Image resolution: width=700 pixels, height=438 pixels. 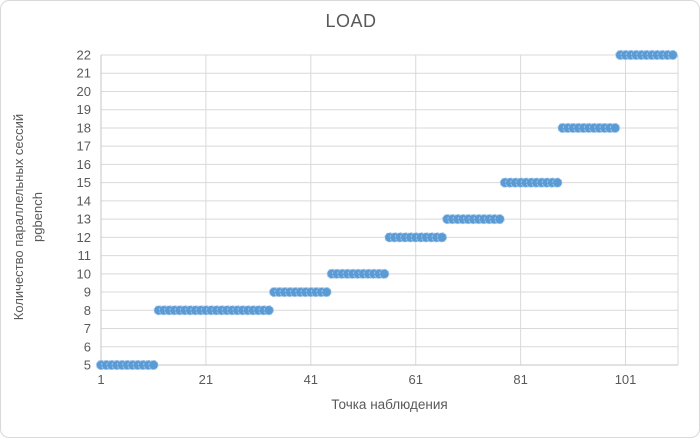 What do you see at coordinates (87, 346) in the screenshot?
I see `y-tick-label: 6` at bounding box center [87, 346].